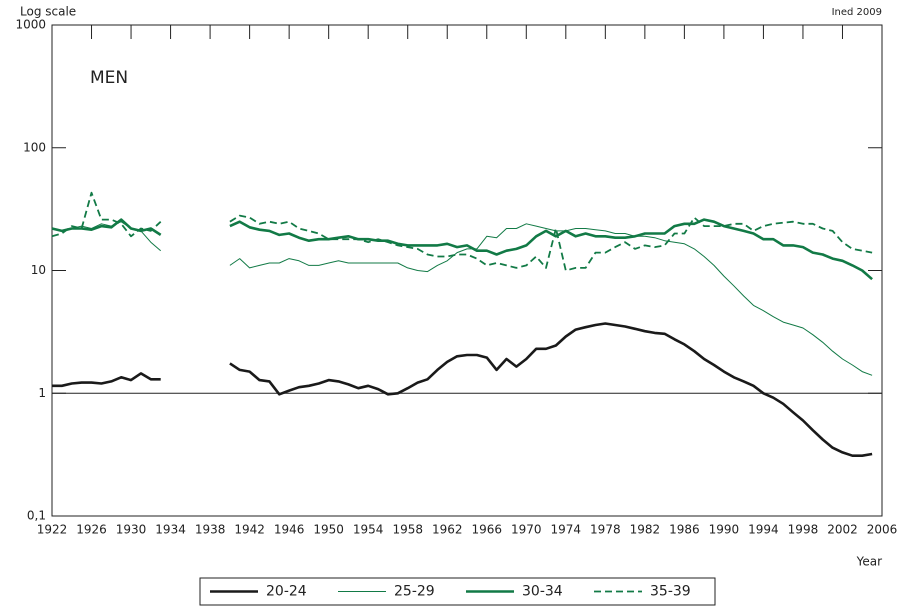 The height and width of the screenshot is (611, 906). What do you see at coordinates (803, 530) in the screenshot?
I see `x-tick-label: 1998` at bounding box center [803, 530].